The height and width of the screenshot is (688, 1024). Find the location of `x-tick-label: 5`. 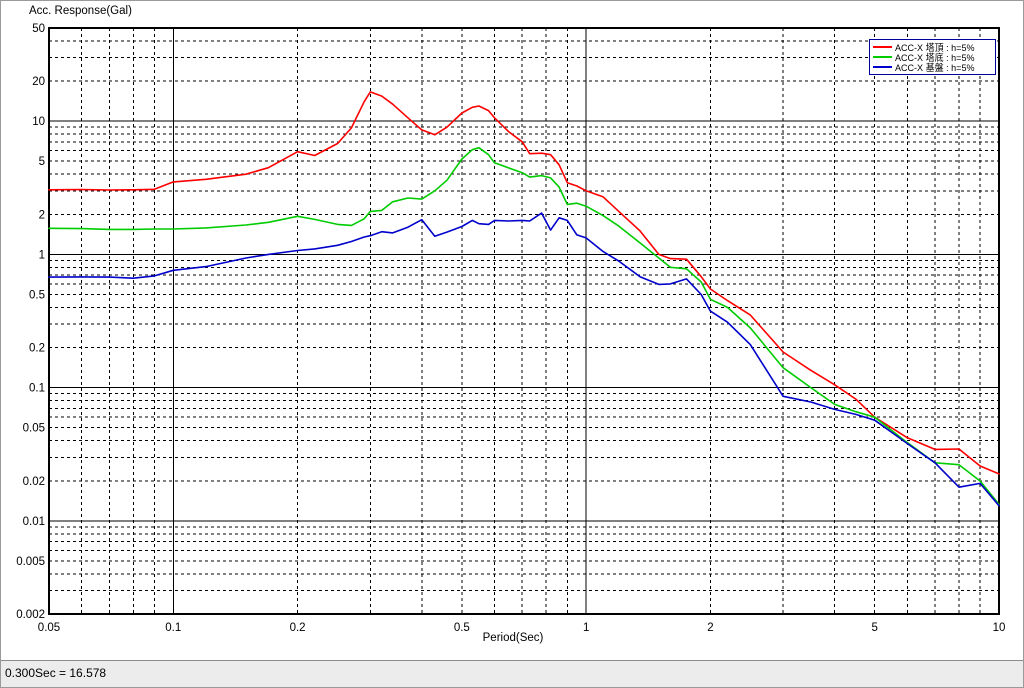

x-tick-label: 5 is located at coordinates (875, 628).